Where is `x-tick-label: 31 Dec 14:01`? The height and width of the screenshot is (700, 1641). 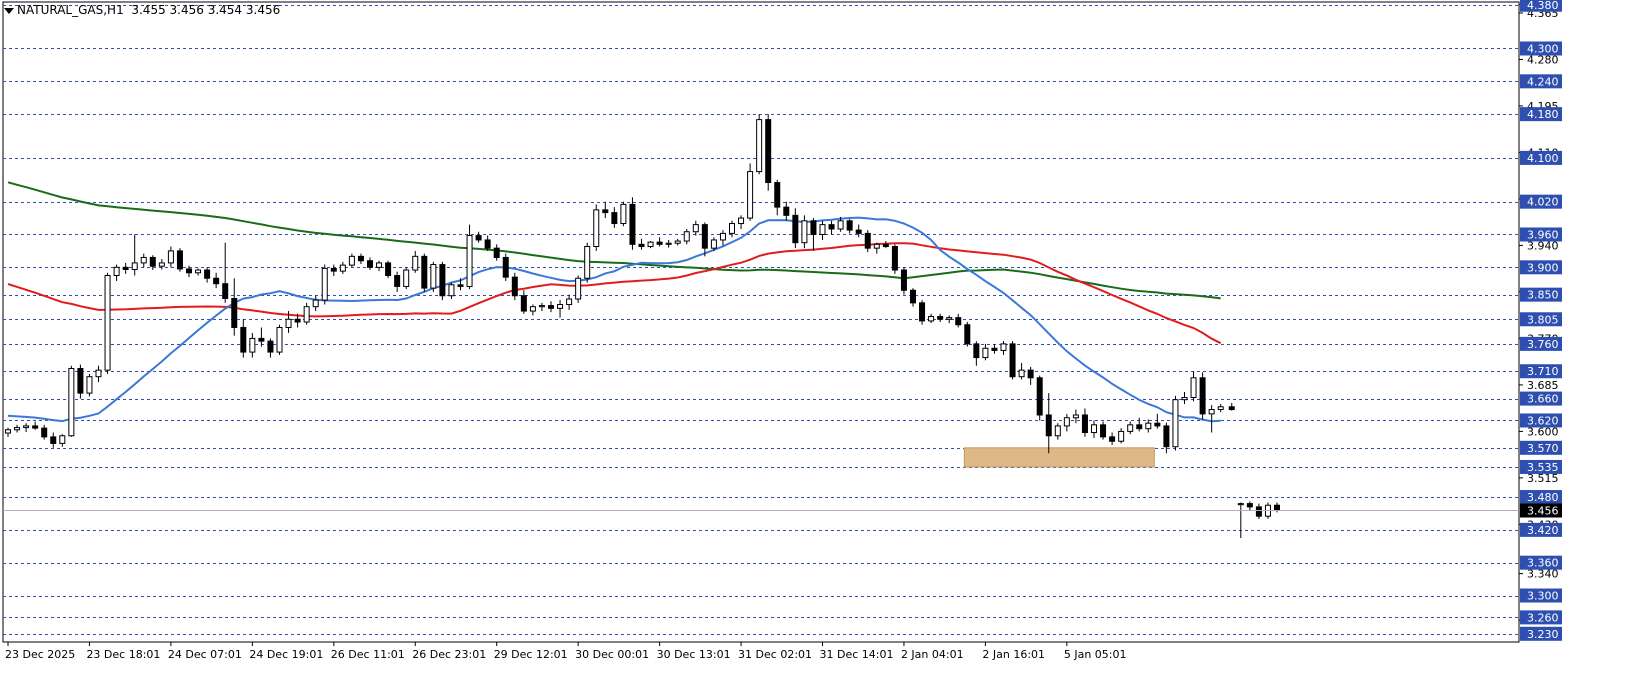
x-tick-label: 31 Dec 14:01 is located at coordinates (857, 654).